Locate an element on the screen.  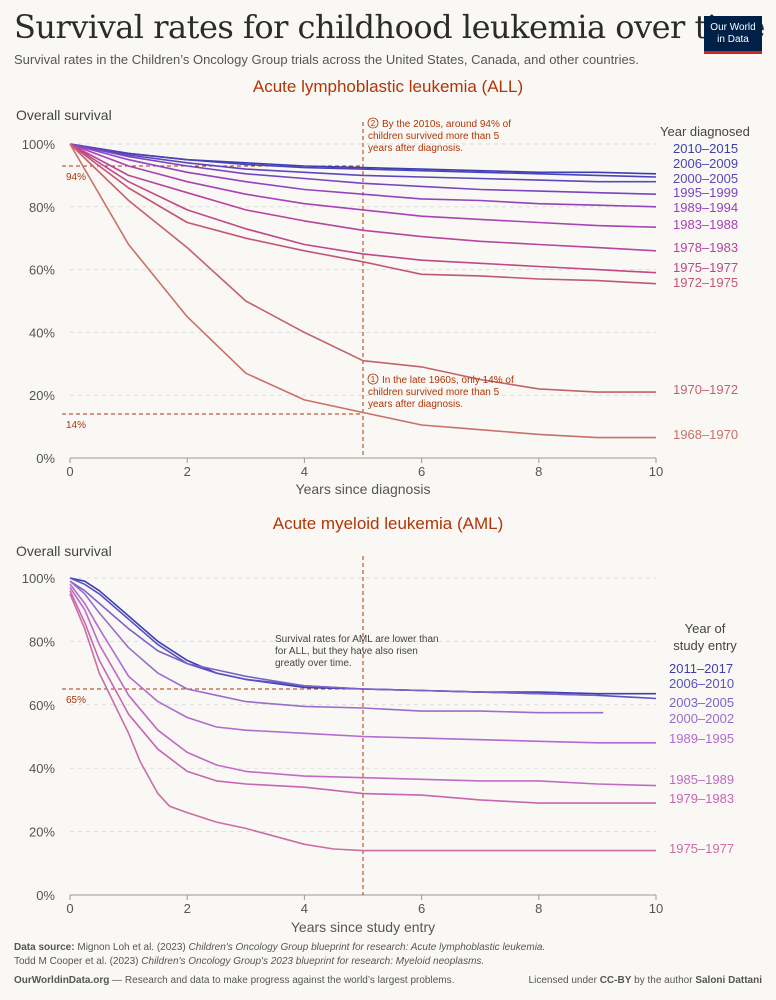
license-link: CC-BY is located at coordinates (615, 980).